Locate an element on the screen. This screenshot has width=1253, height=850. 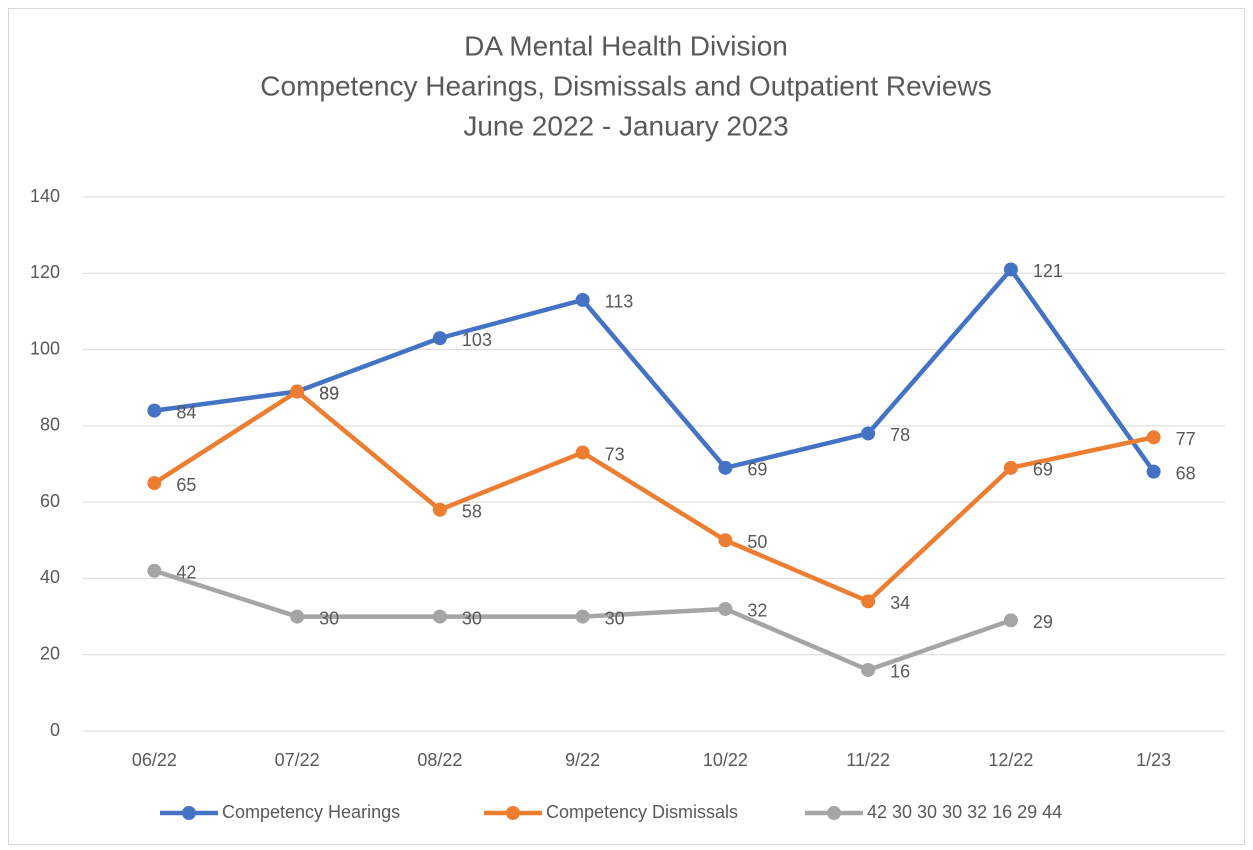
legend-label: 42 30 30 30 32 16 29 44 is located at coordinates (964, 812).